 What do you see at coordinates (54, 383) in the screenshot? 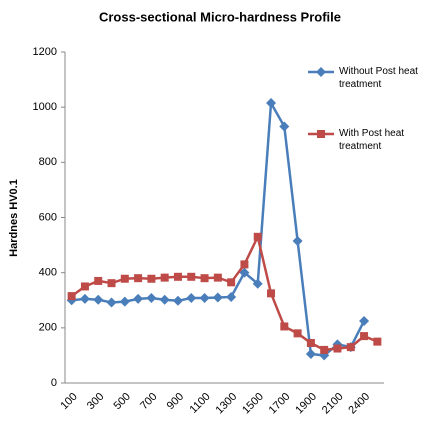
I see `y-tick-label: 0` at bounding box center [54, 383].